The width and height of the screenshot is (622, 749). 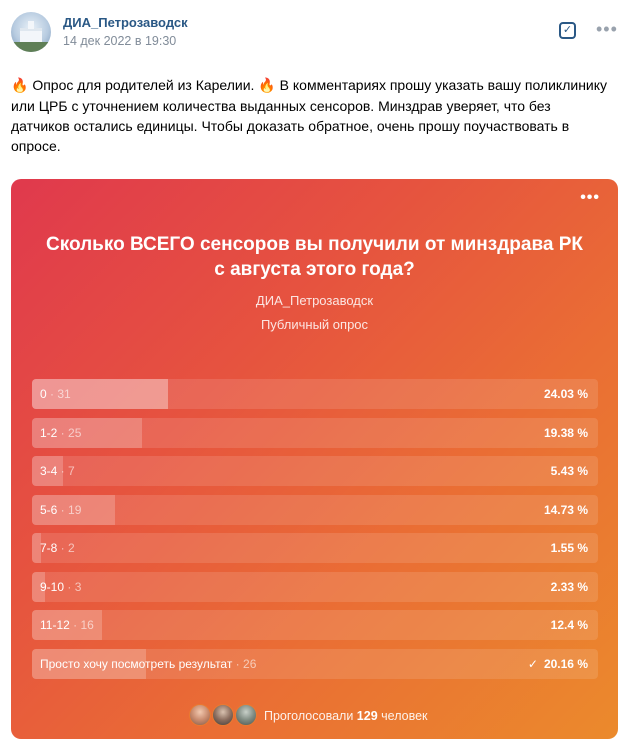 I want to click on post-date: 14 дек 2022 в 19:30, so click(x=120, y=41).